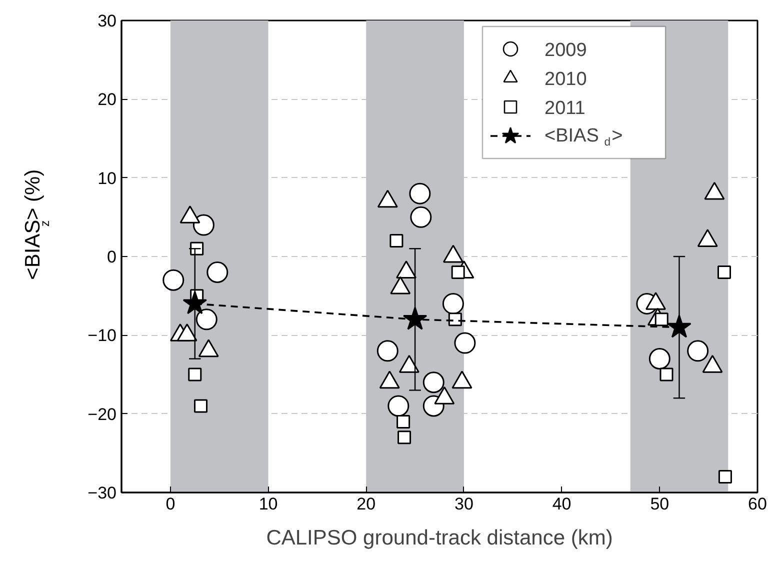  Describe the element at coordinates (171, 504) in the screenshot. I see `x-tick-label: 0` at that location.